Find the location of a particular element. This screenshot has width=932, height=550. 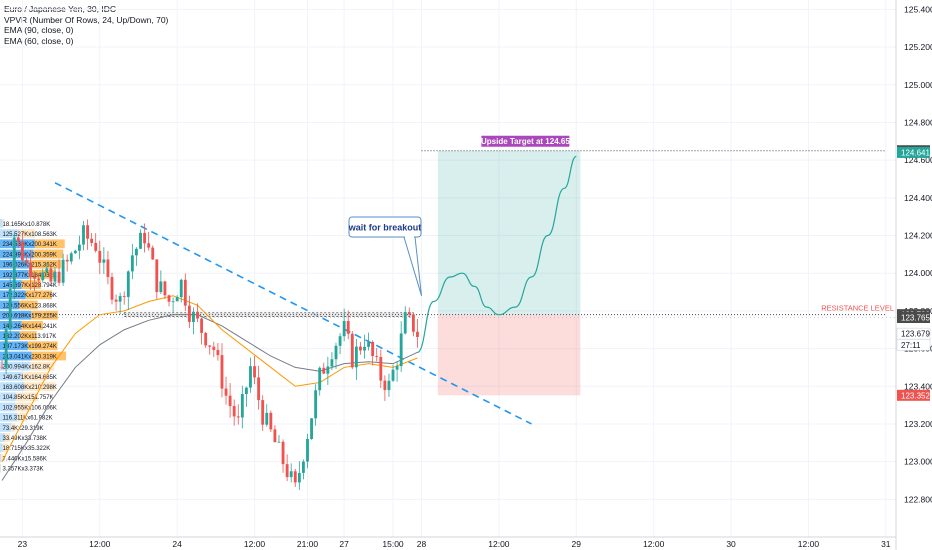

time-tick-label: 15:00 is located at coordinates (393, 544).